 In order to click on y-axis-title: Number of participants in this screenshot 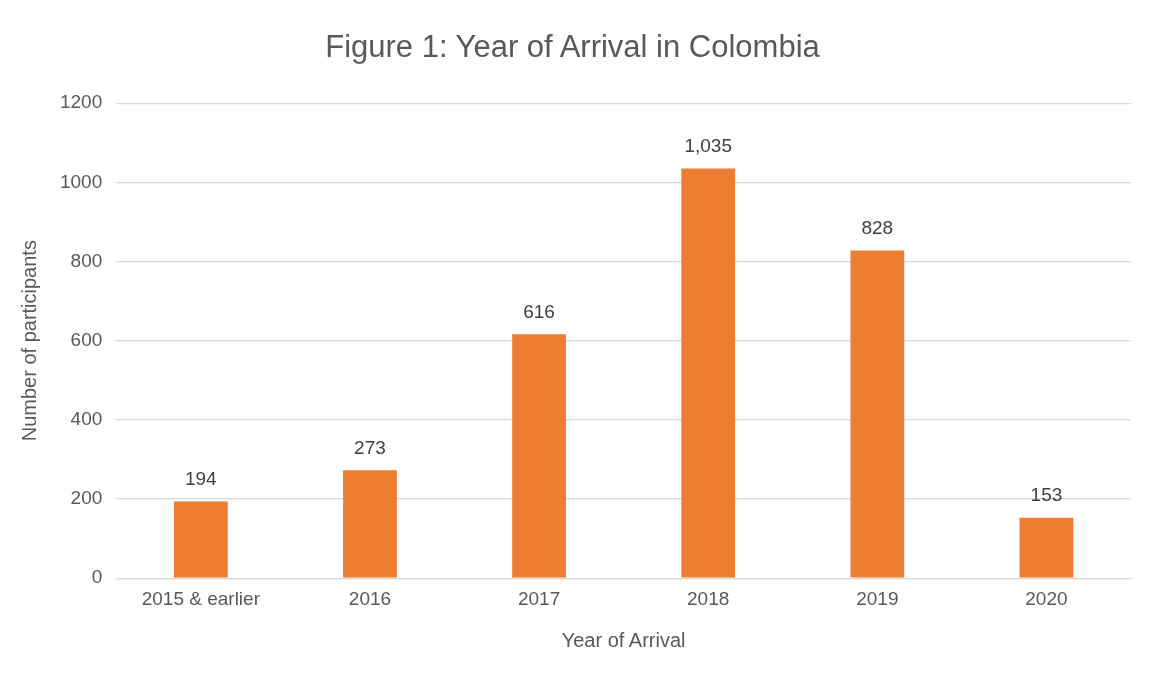, I will do `click(28, 341)`.